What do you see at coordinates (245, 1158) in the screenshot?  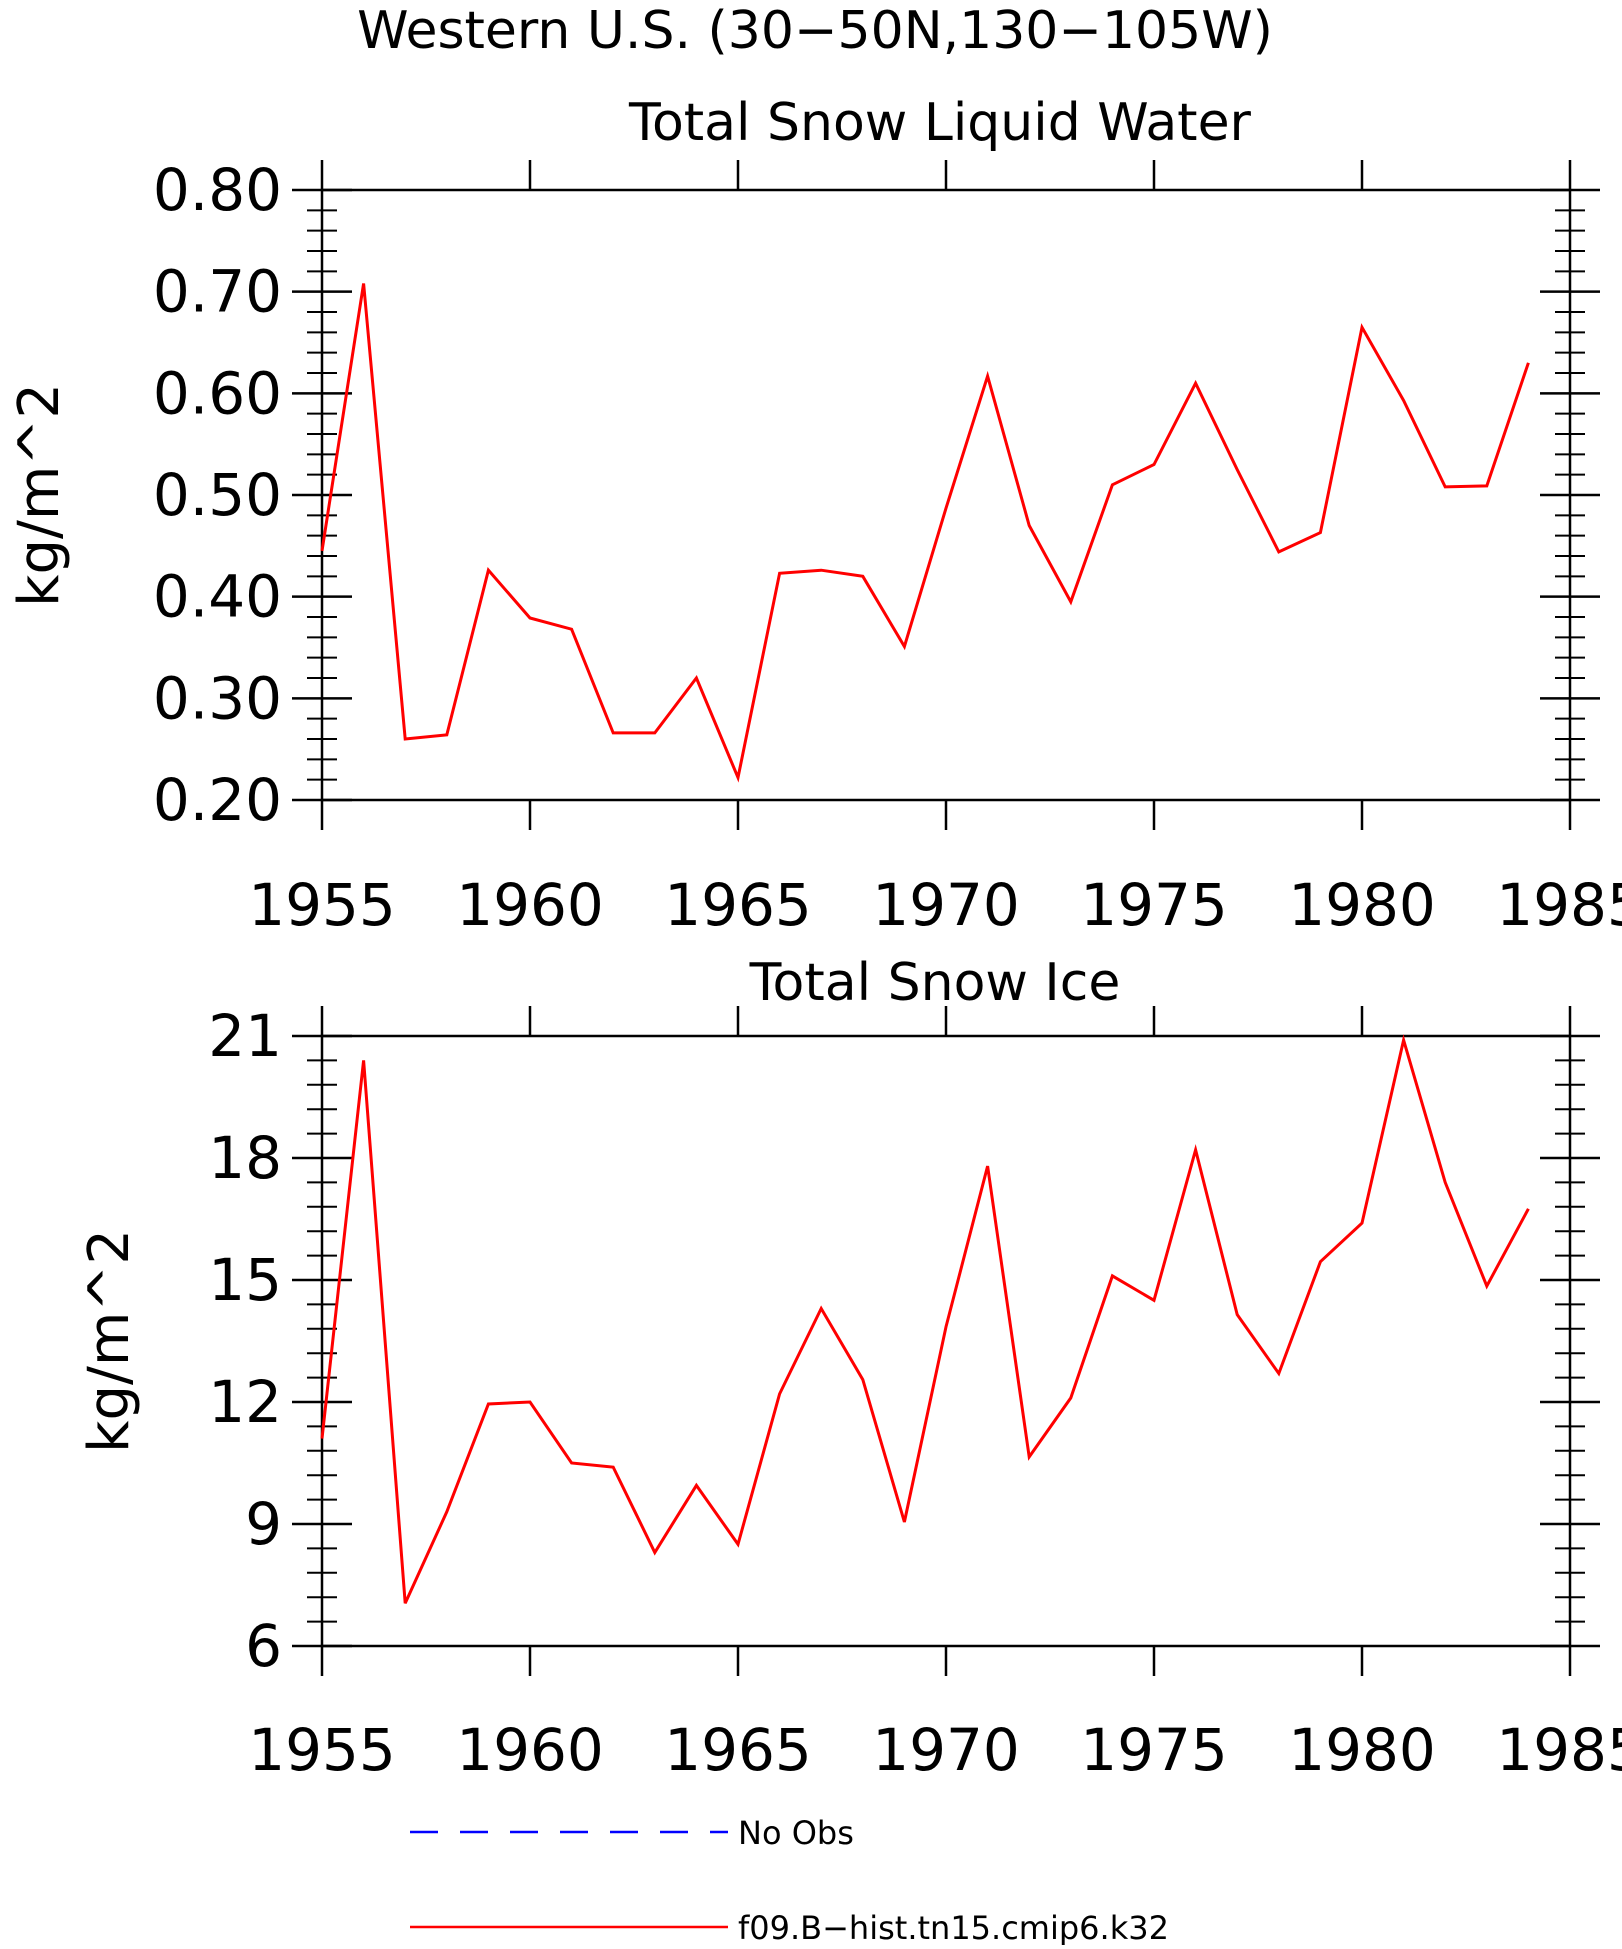 I see `y-tick-label: 18` at bounding box center [245, 1158].